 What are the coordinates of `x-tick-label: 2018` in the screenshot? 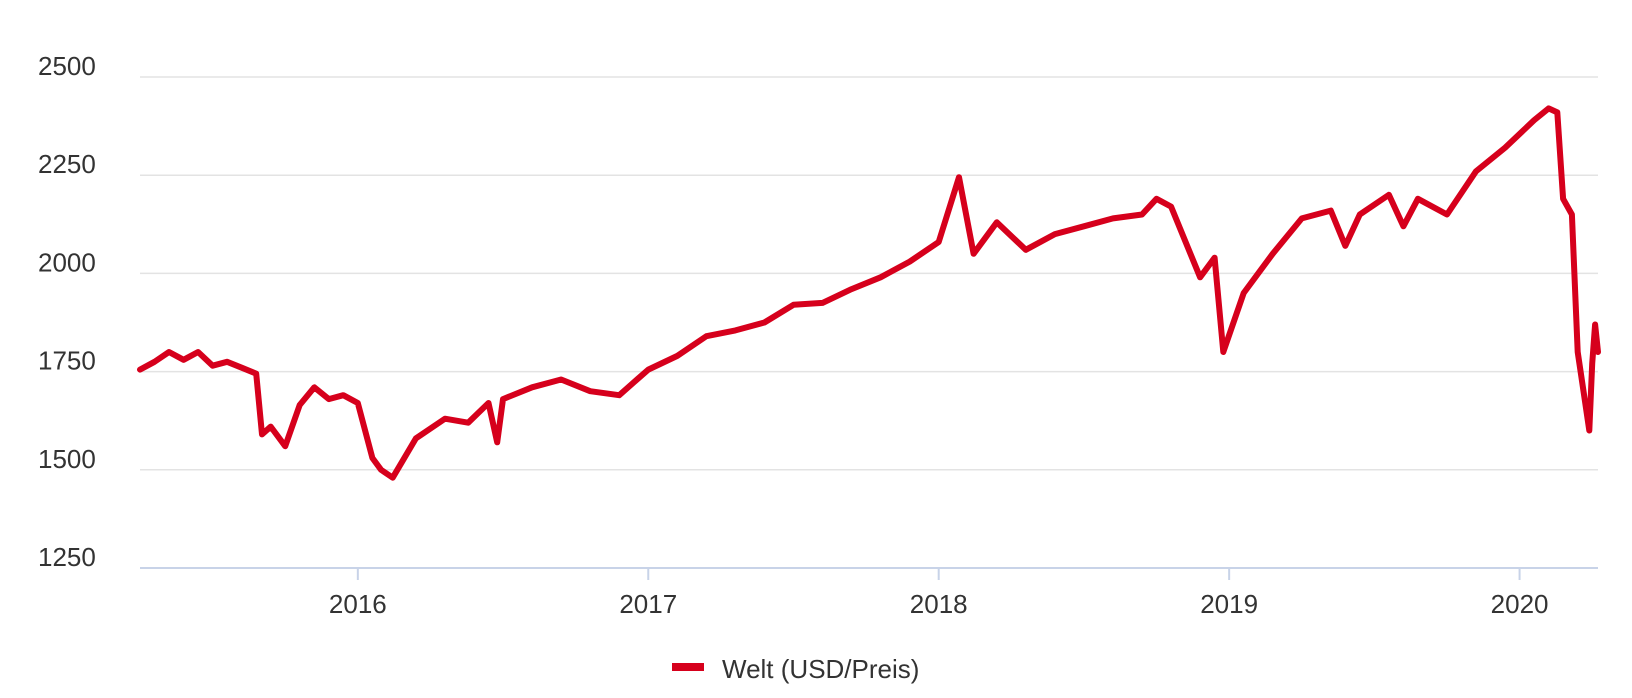 It's located at (939, 604).